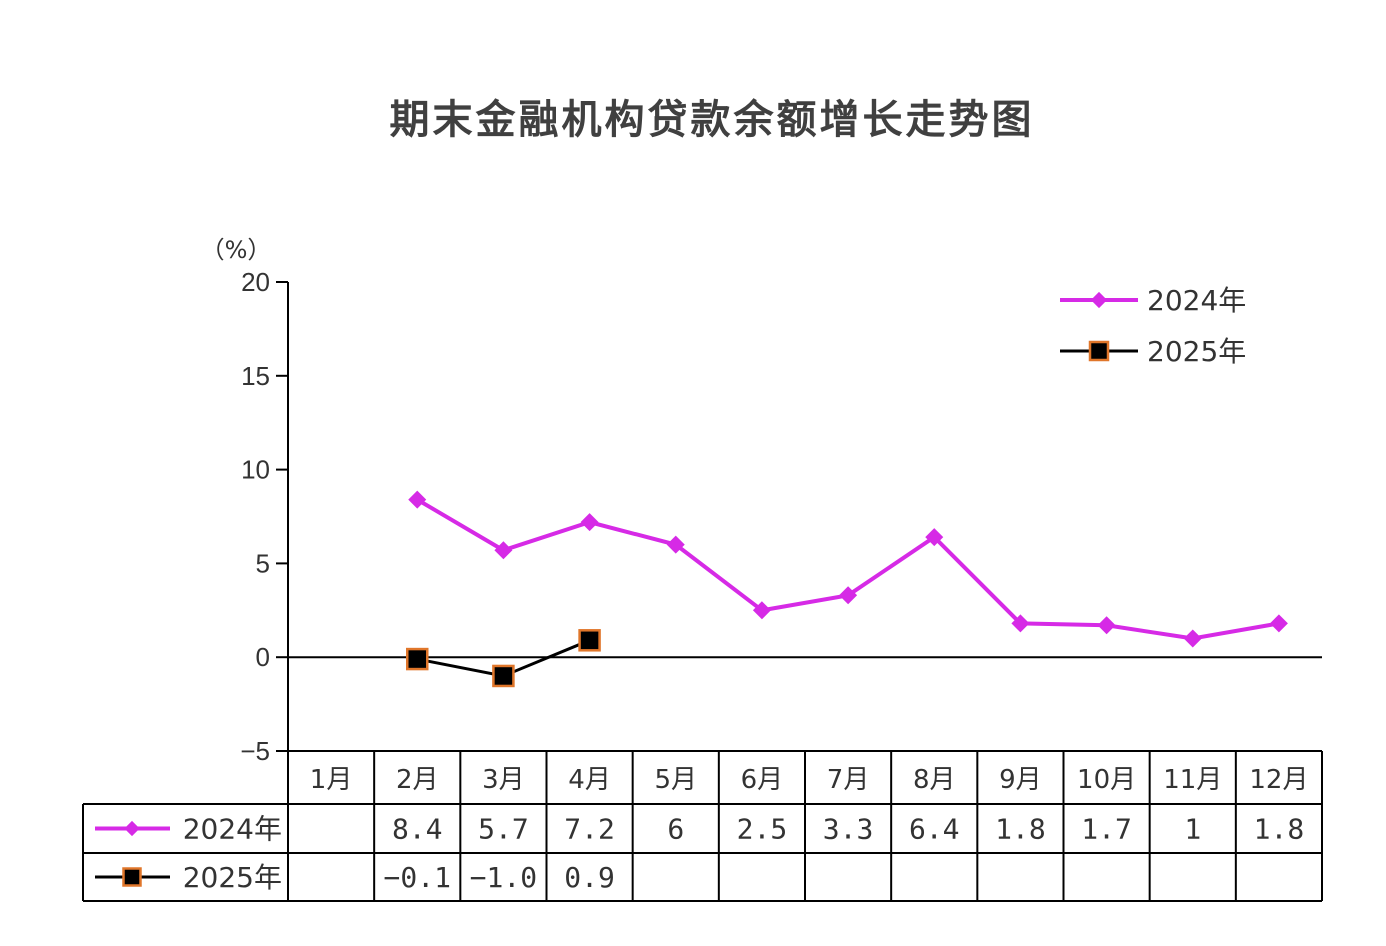 The image size is (1386, 946). What do you see at coordinates (589, 829) in the screenshot?
I see `data-label: 7.2` at bounding box center [589, 829].